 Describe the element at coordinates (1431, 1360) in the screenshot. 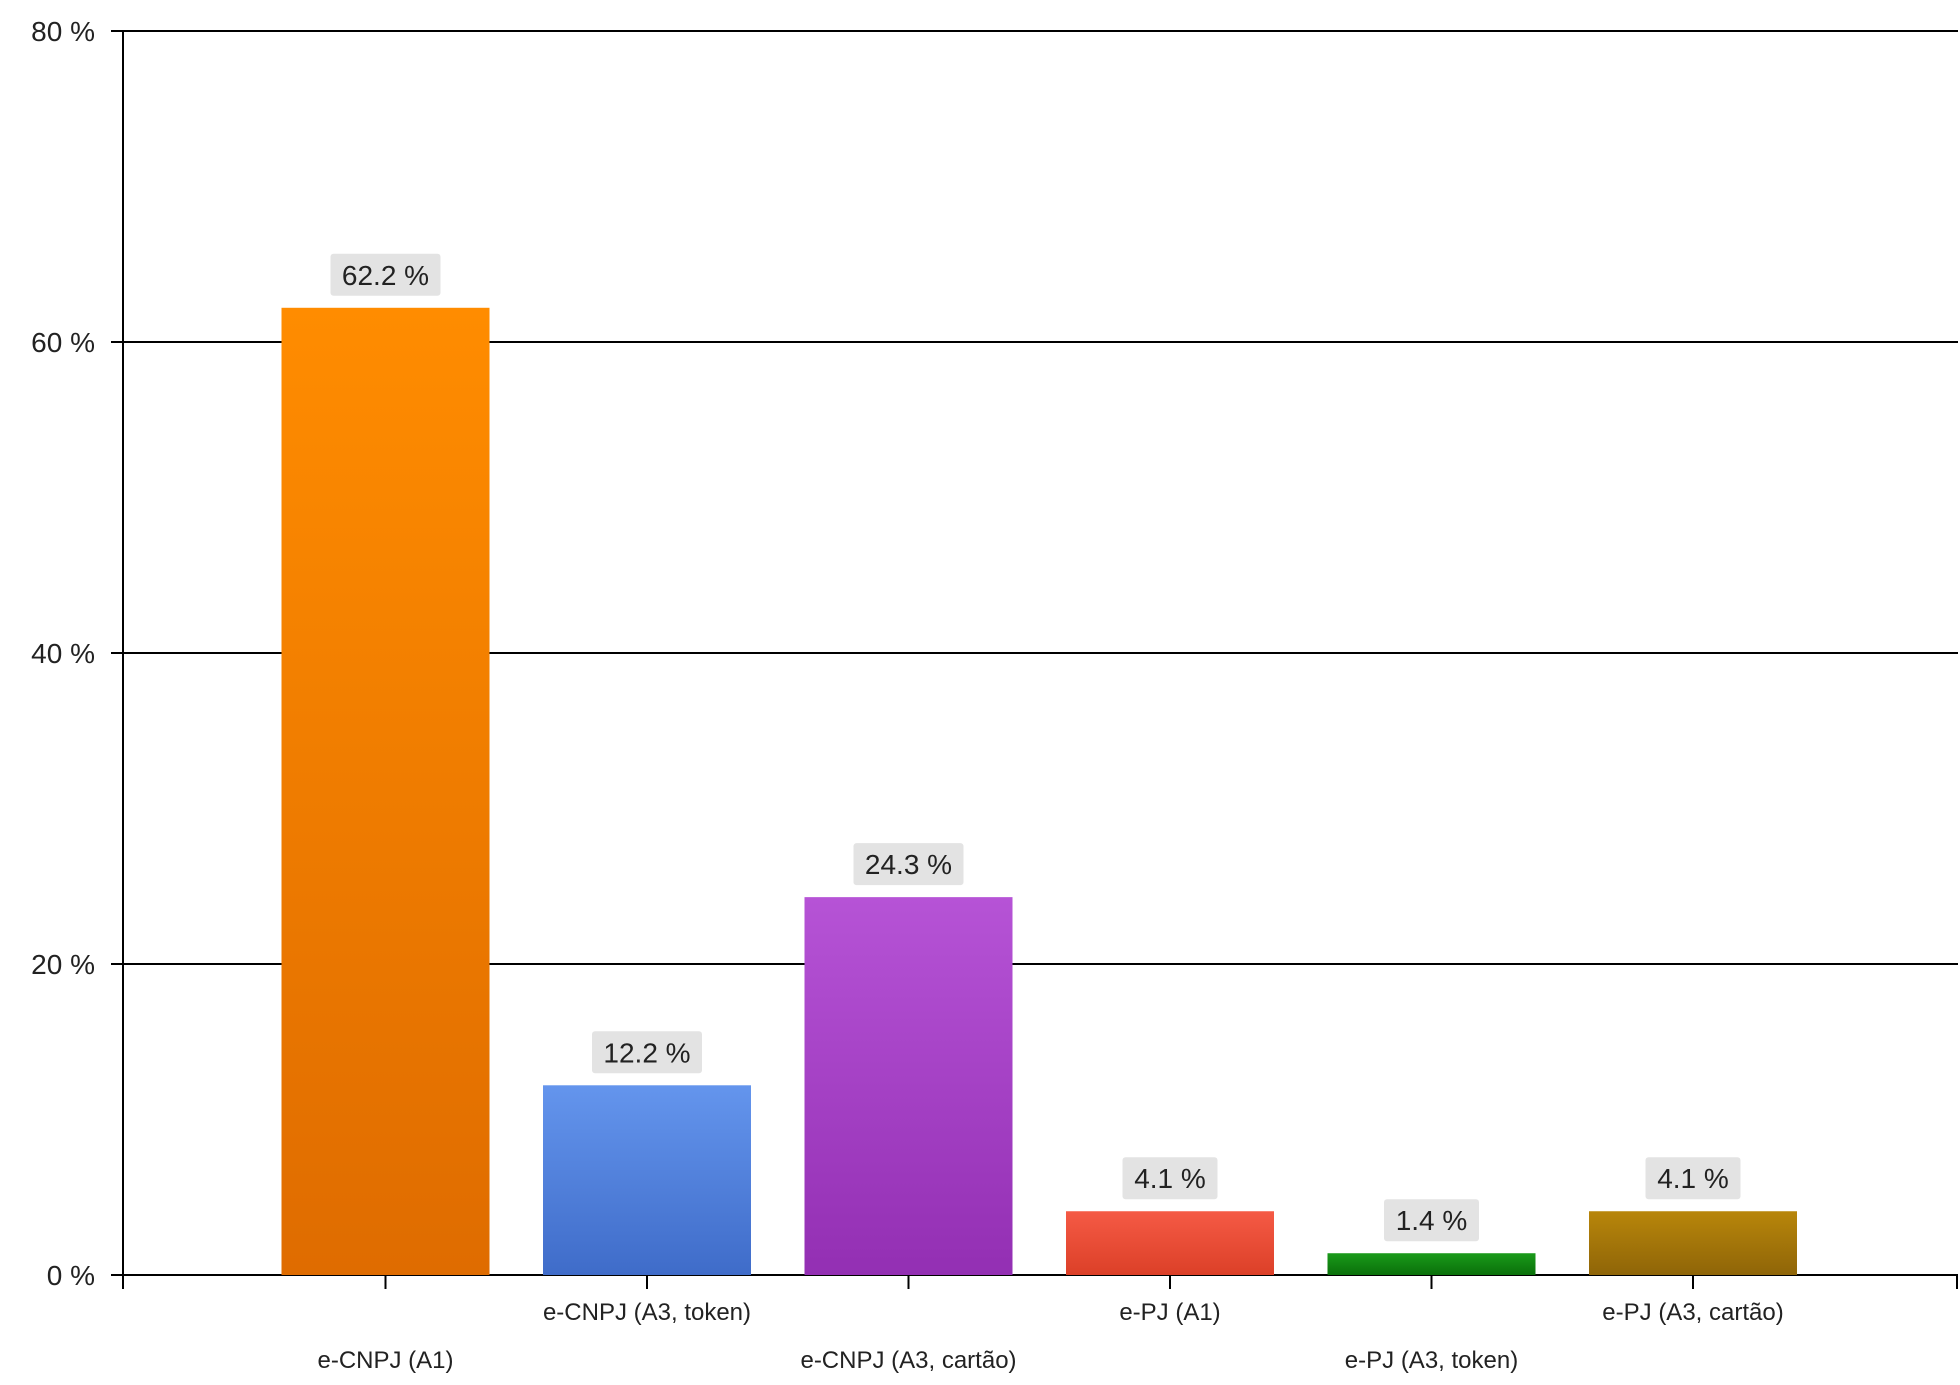

I see `category-label: e-PJ (A3, token)` at that location.